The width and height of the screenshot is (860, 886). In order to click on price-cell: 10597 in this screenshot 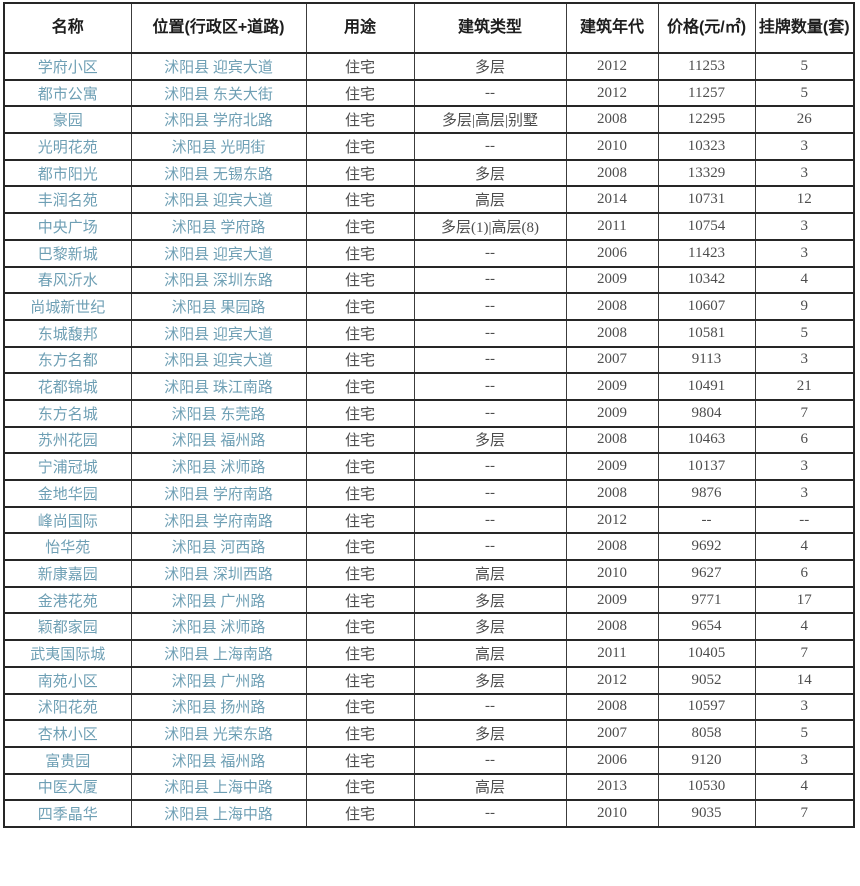, I will do `click(706, 707)`.